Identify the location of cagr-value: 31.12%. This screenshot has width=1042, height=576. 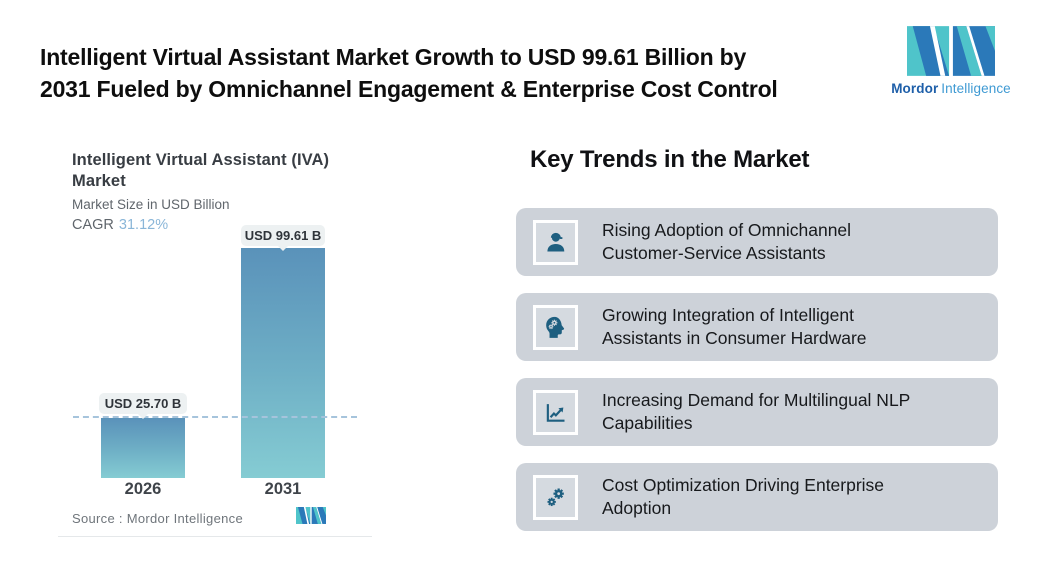
(143, 225).